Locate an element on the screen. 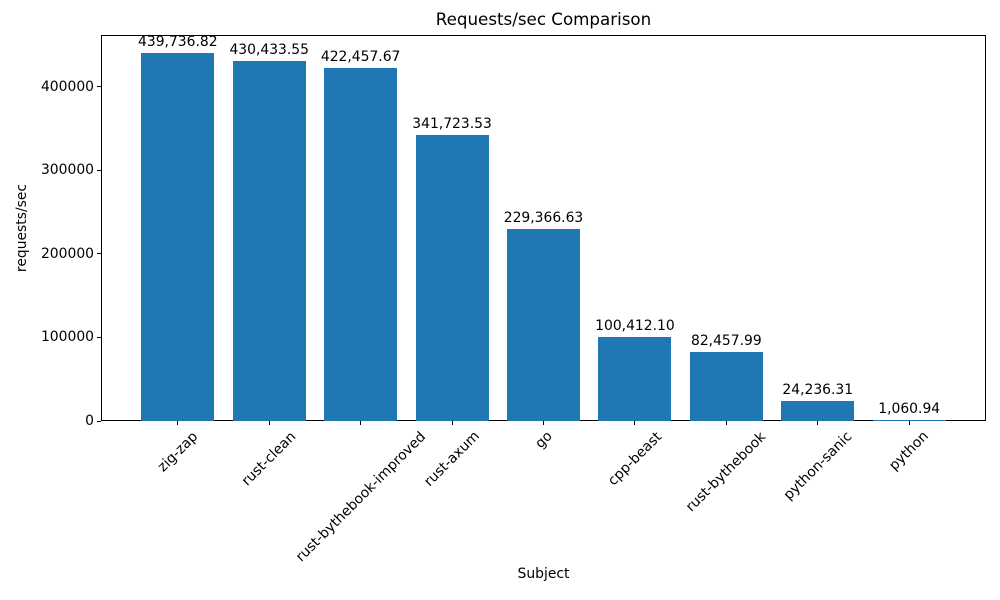 This screenshot has width=1000, height=600. x-tick-label-go: go is located at coordinates (543, 440).